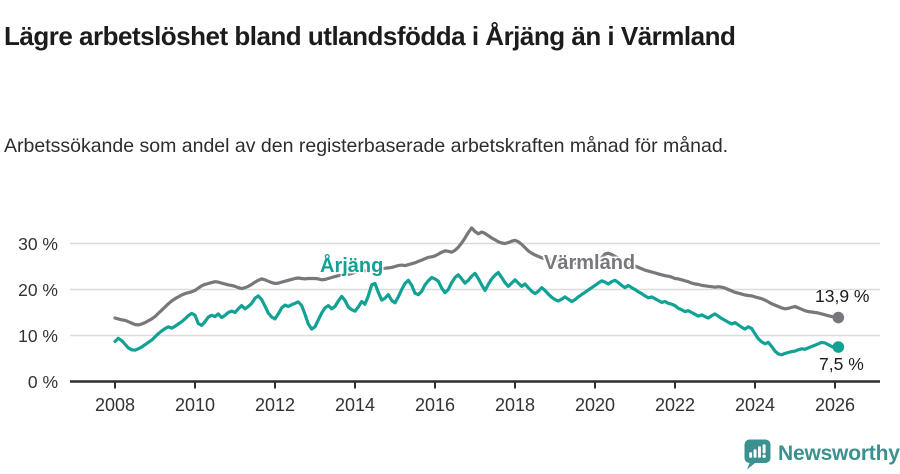  What do you see at coordinates (755, 405) in the screenshot?
I see `x-tick-label: 2024` at bounding box center [755, 405].